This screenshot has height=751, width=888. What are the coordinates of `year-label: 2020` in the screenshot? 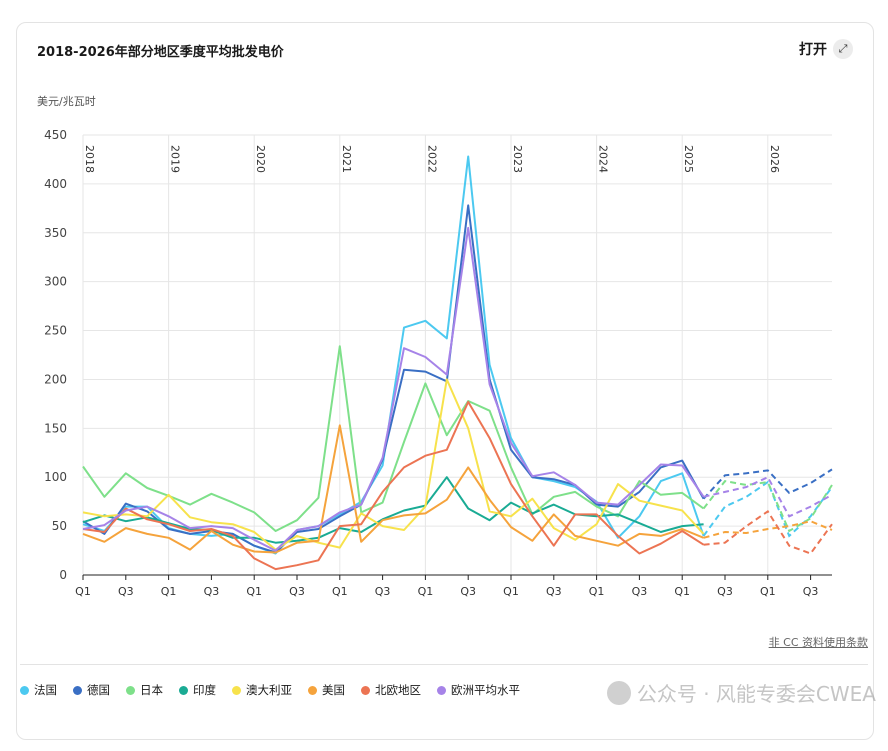 It's located at (260, 159).